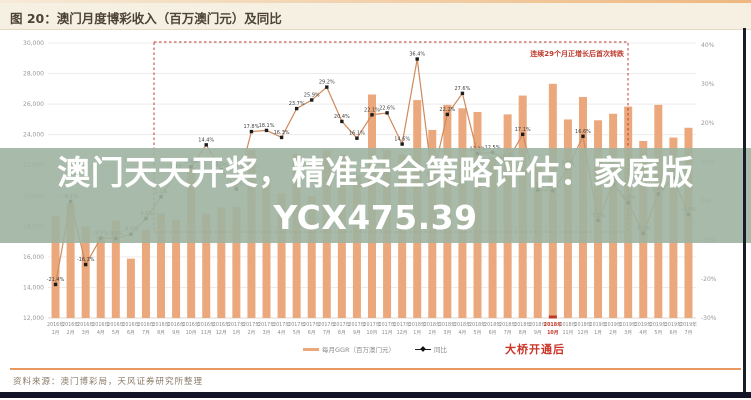 The width and height of the screenshot is (751, 400). What do you see at coordinates (375, 16) in the screenshot?
I see `figure-header: 图 20：澳门月度博彩收入（百万澳门元）及同比` at bounding box center [375, 16].